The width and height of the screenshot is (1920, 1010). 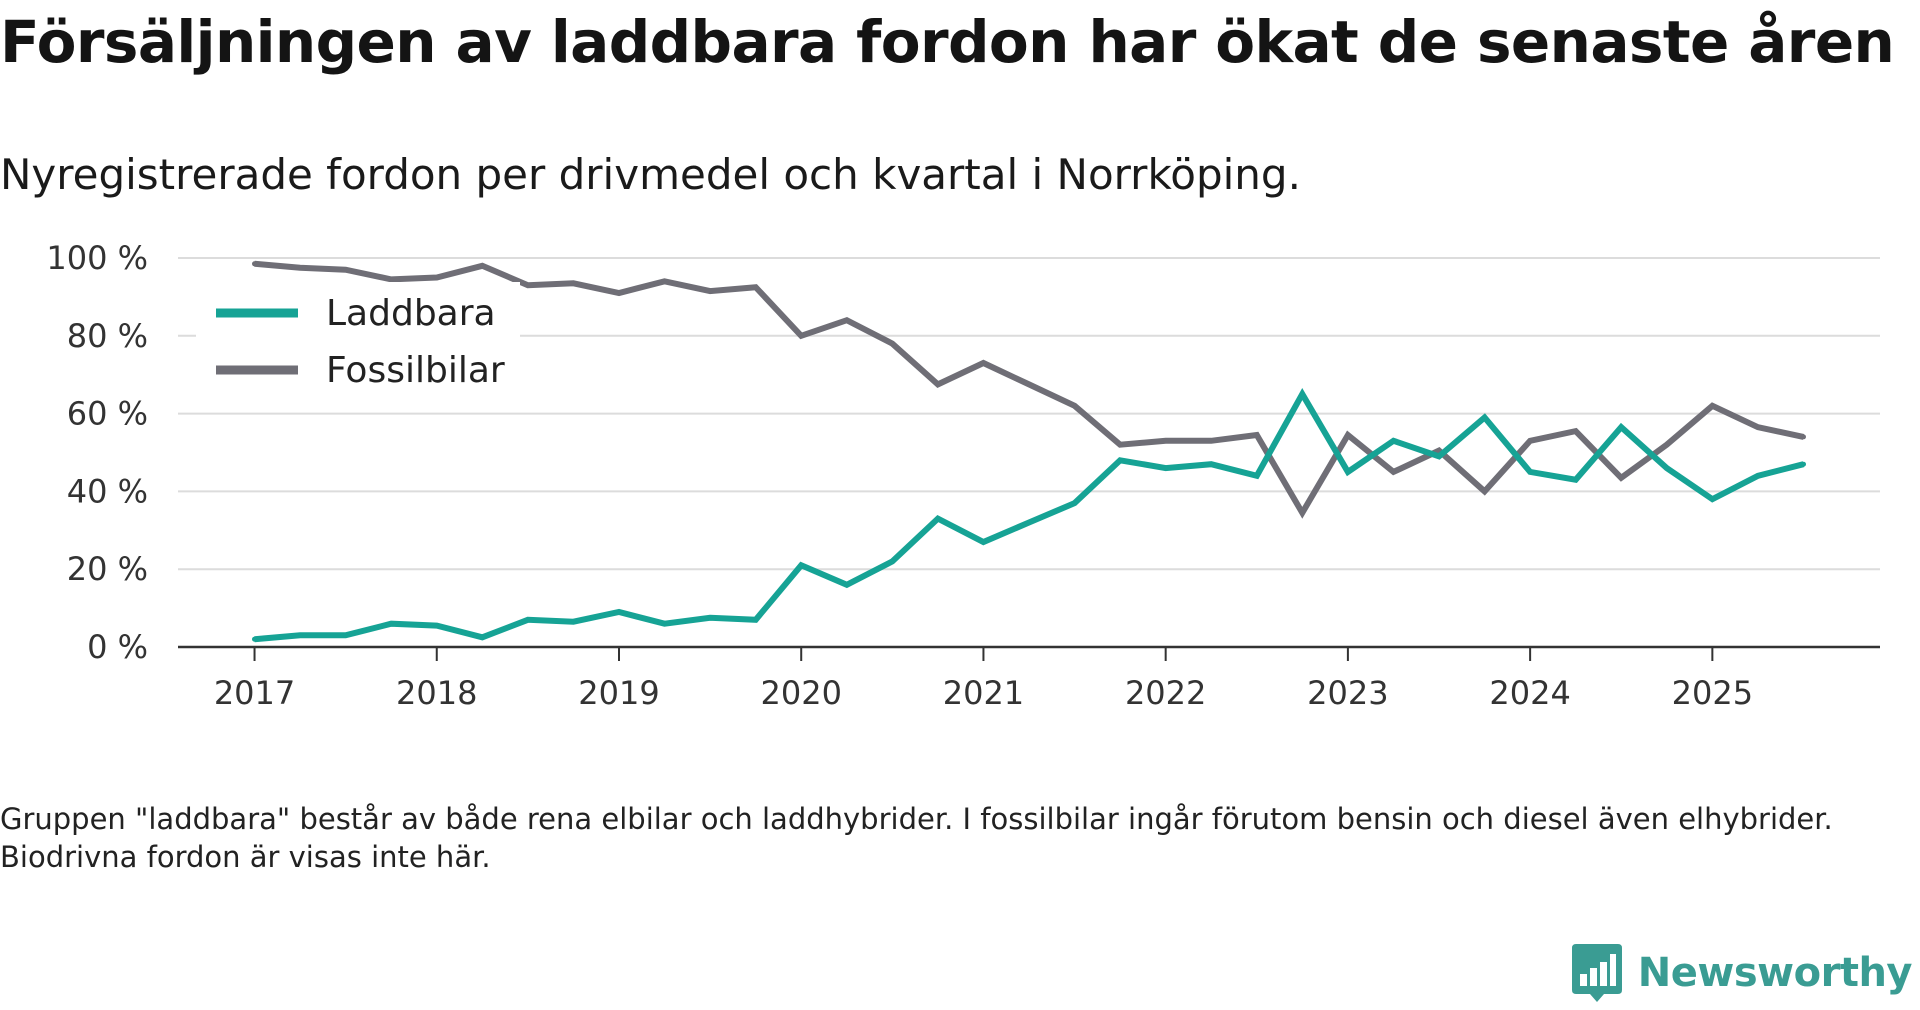 I want to click on y-axis-labels: 0 % 20 % 40 % 60 % 80 % 100 %, so click(x=97, y=452).